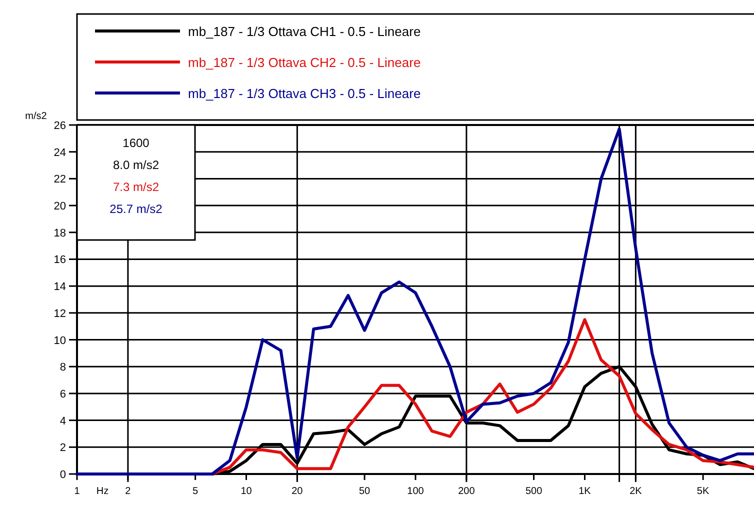  I want to click on x-axis-title: Hz, so click(102, 491).